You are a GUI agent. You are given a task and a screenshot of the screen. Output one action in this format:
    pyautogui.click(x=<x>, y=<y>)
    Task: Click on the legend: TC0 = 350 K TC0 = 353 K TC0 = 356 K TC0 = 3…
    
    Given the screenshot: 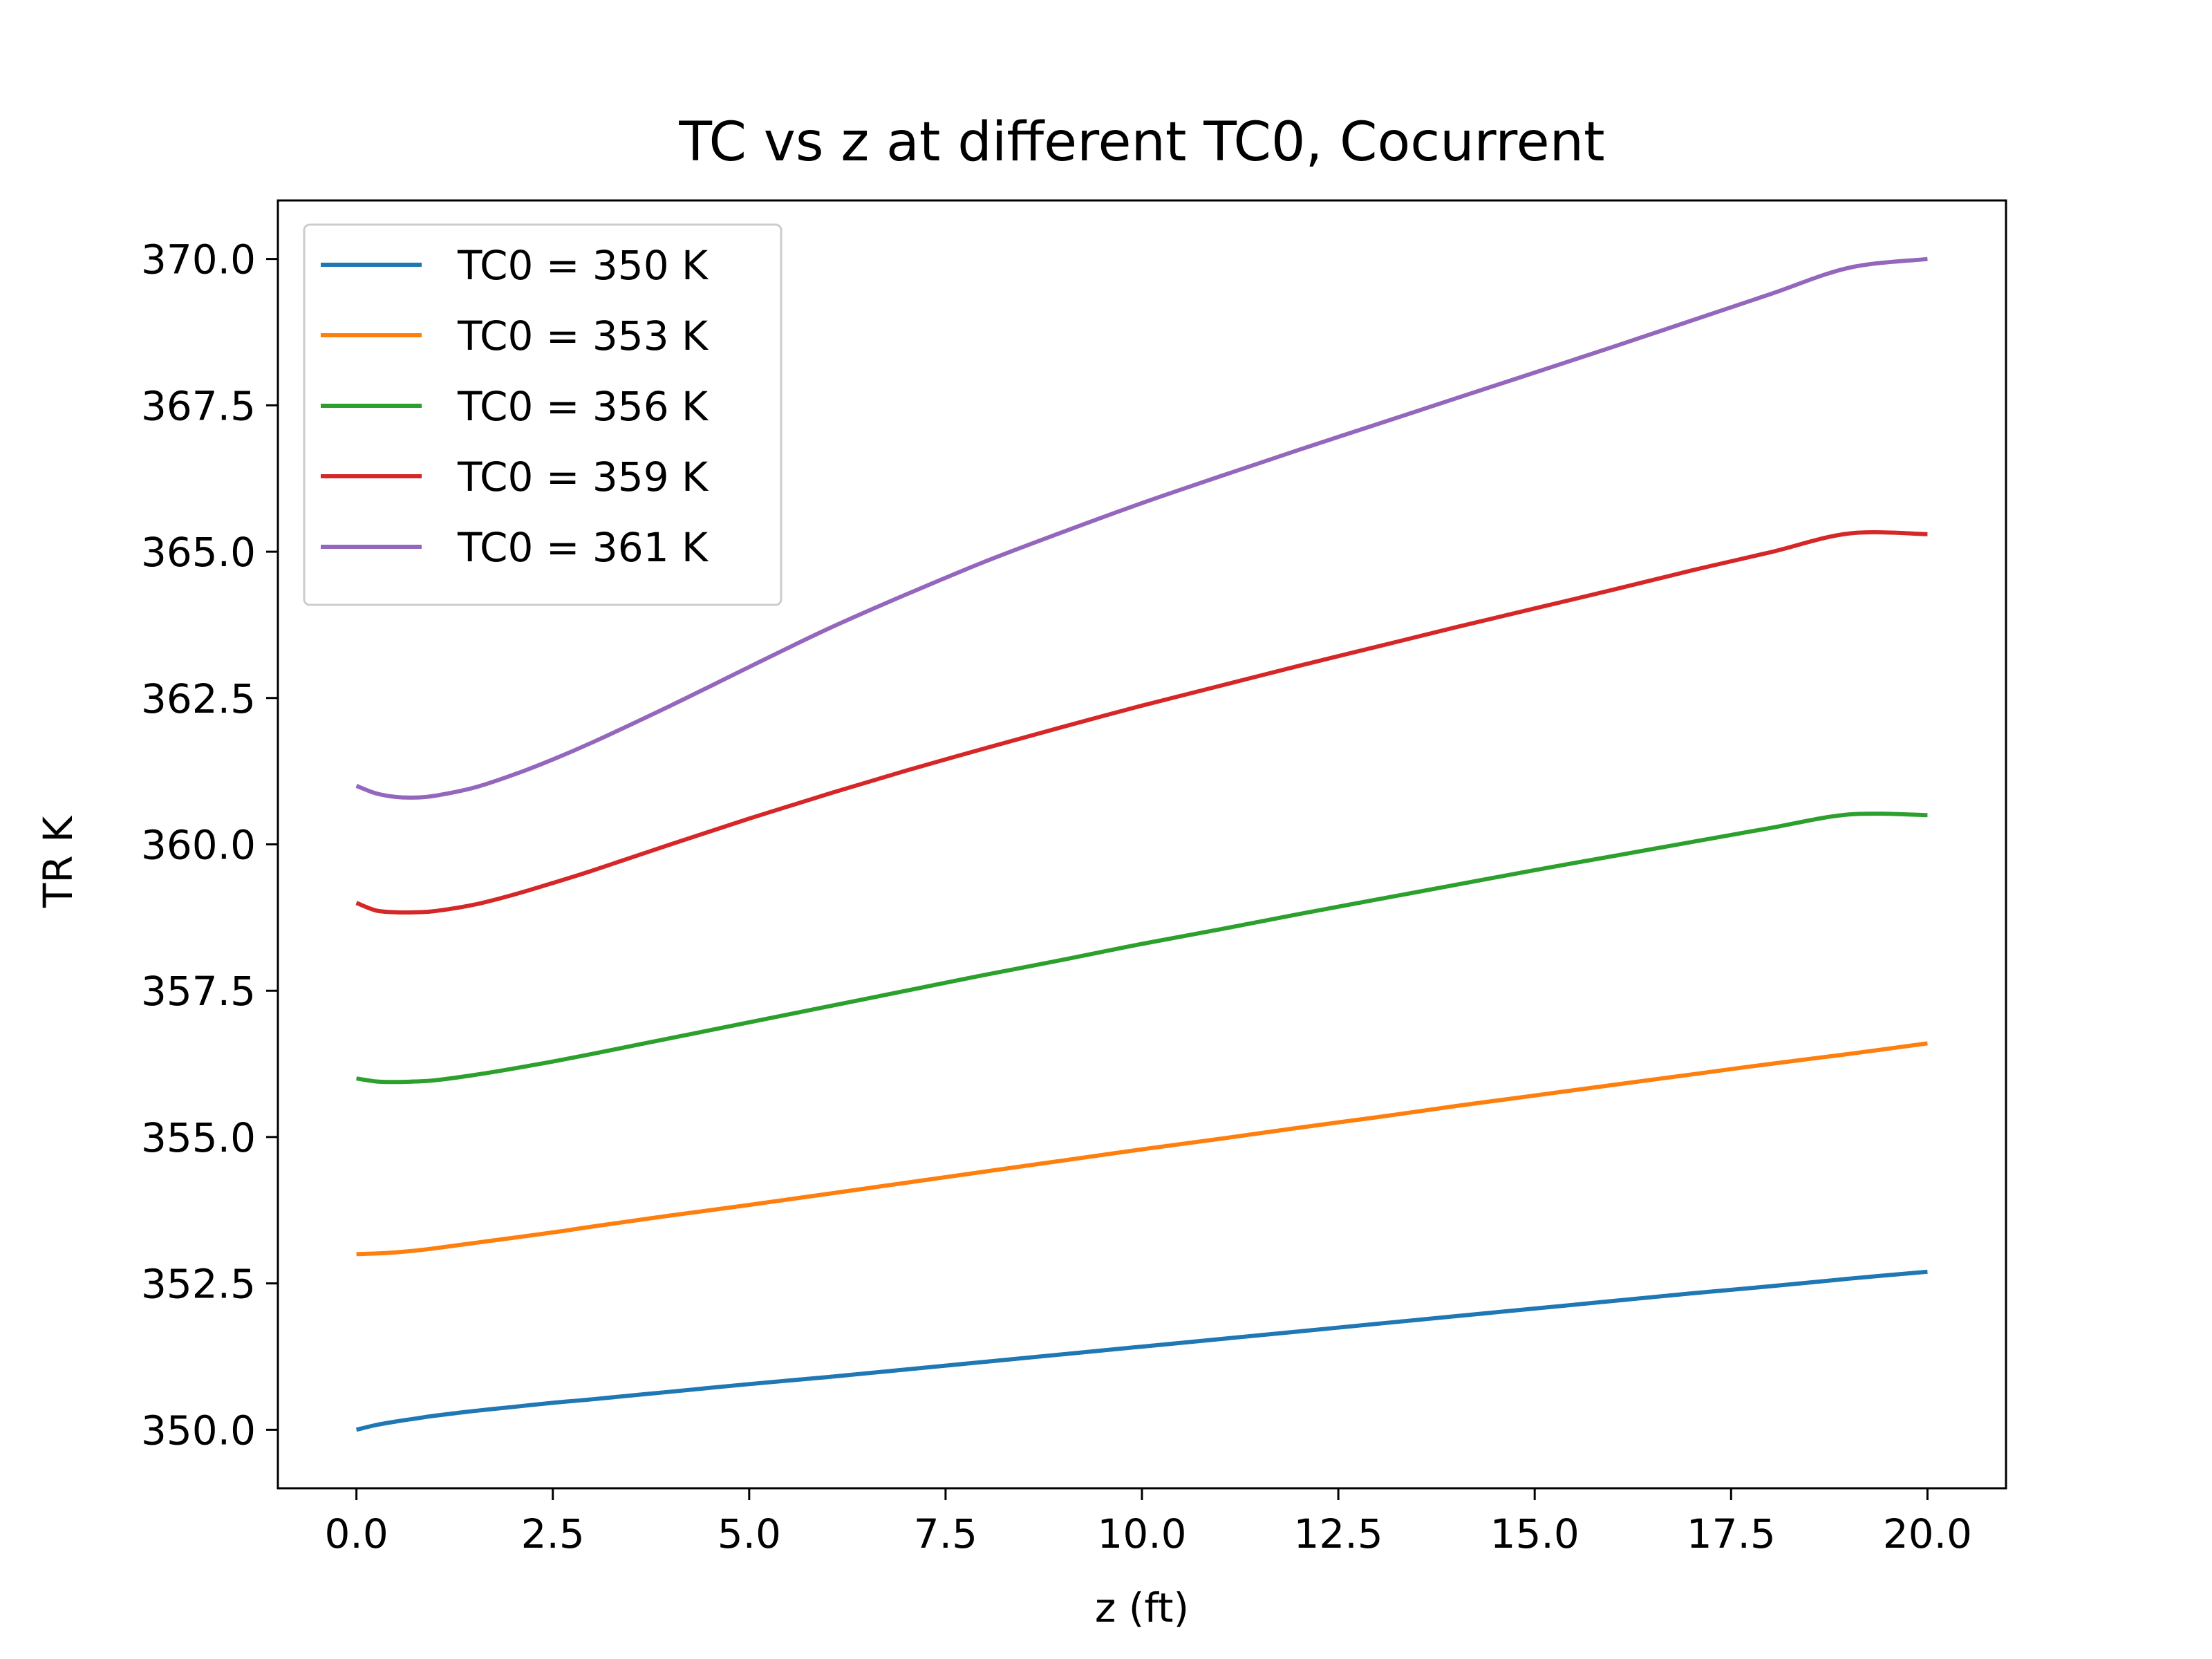 What is the action you would take?
    pyautogui.click(x=542, y=414)
    